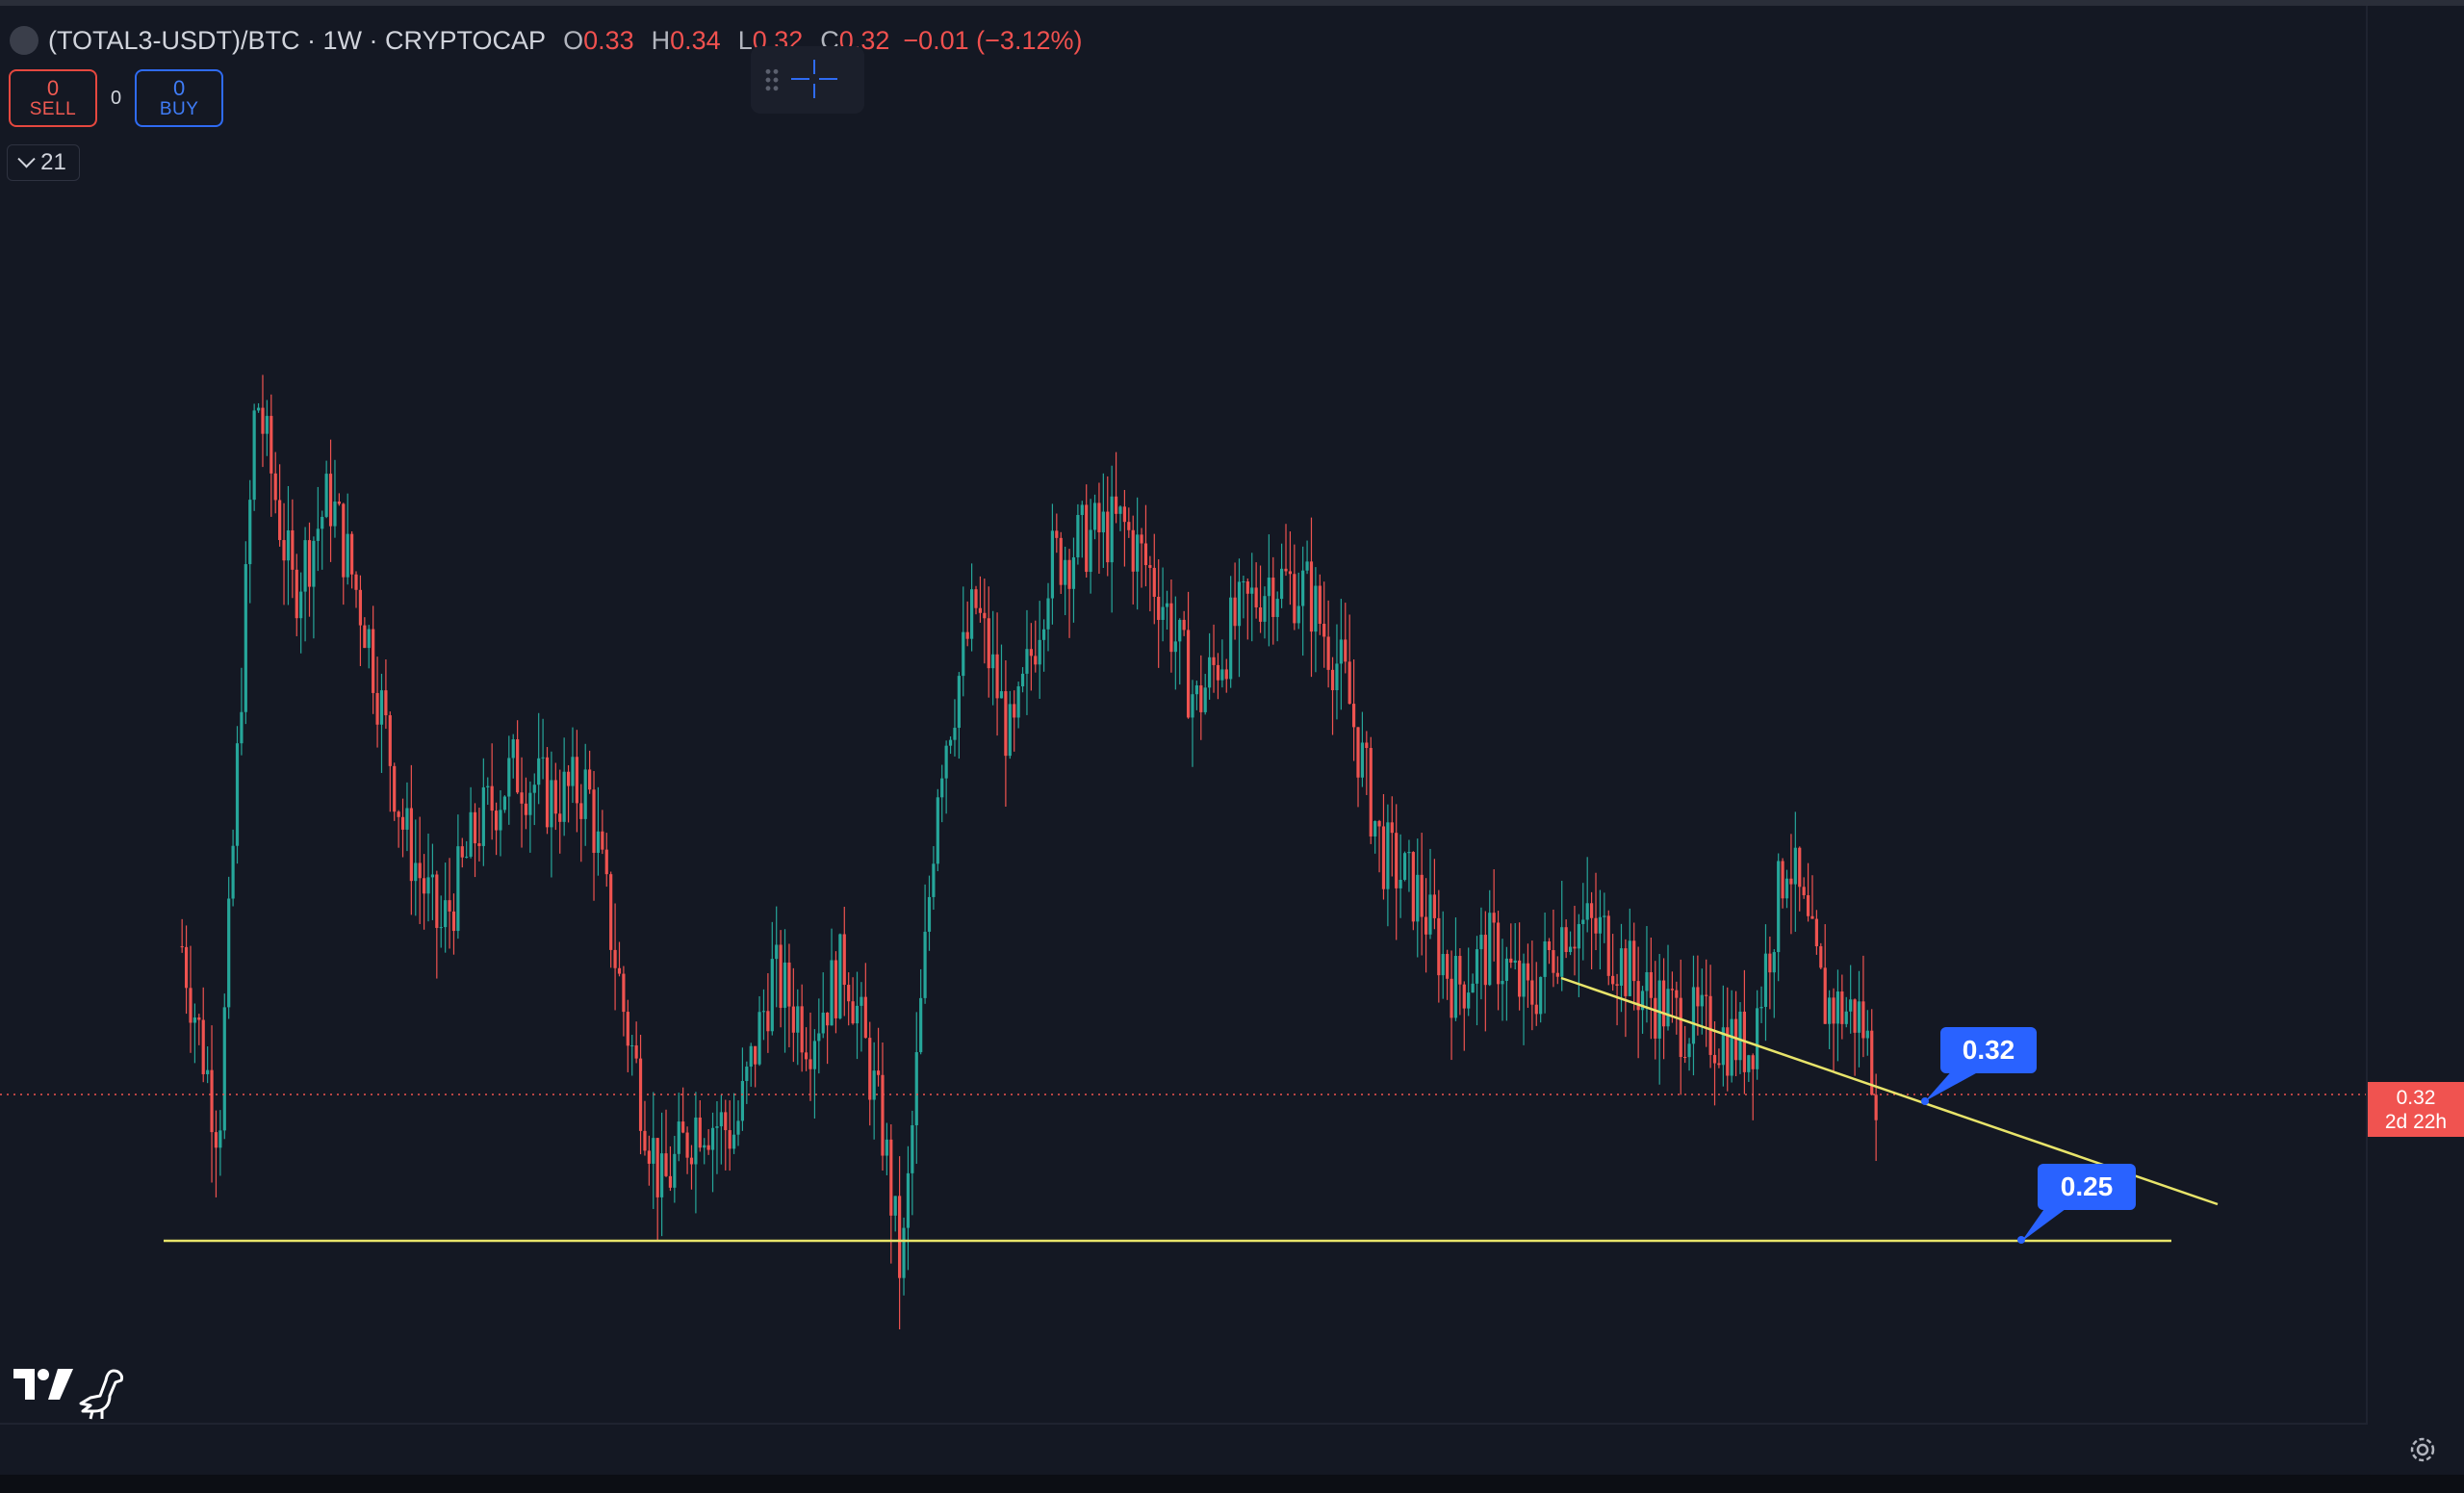 The height and width of the screenshot is (1493, 2464). What do you see at coordinates (116, 98) in the screenshot?
I see `spread-value: 0` at bounding box center [116, 98].